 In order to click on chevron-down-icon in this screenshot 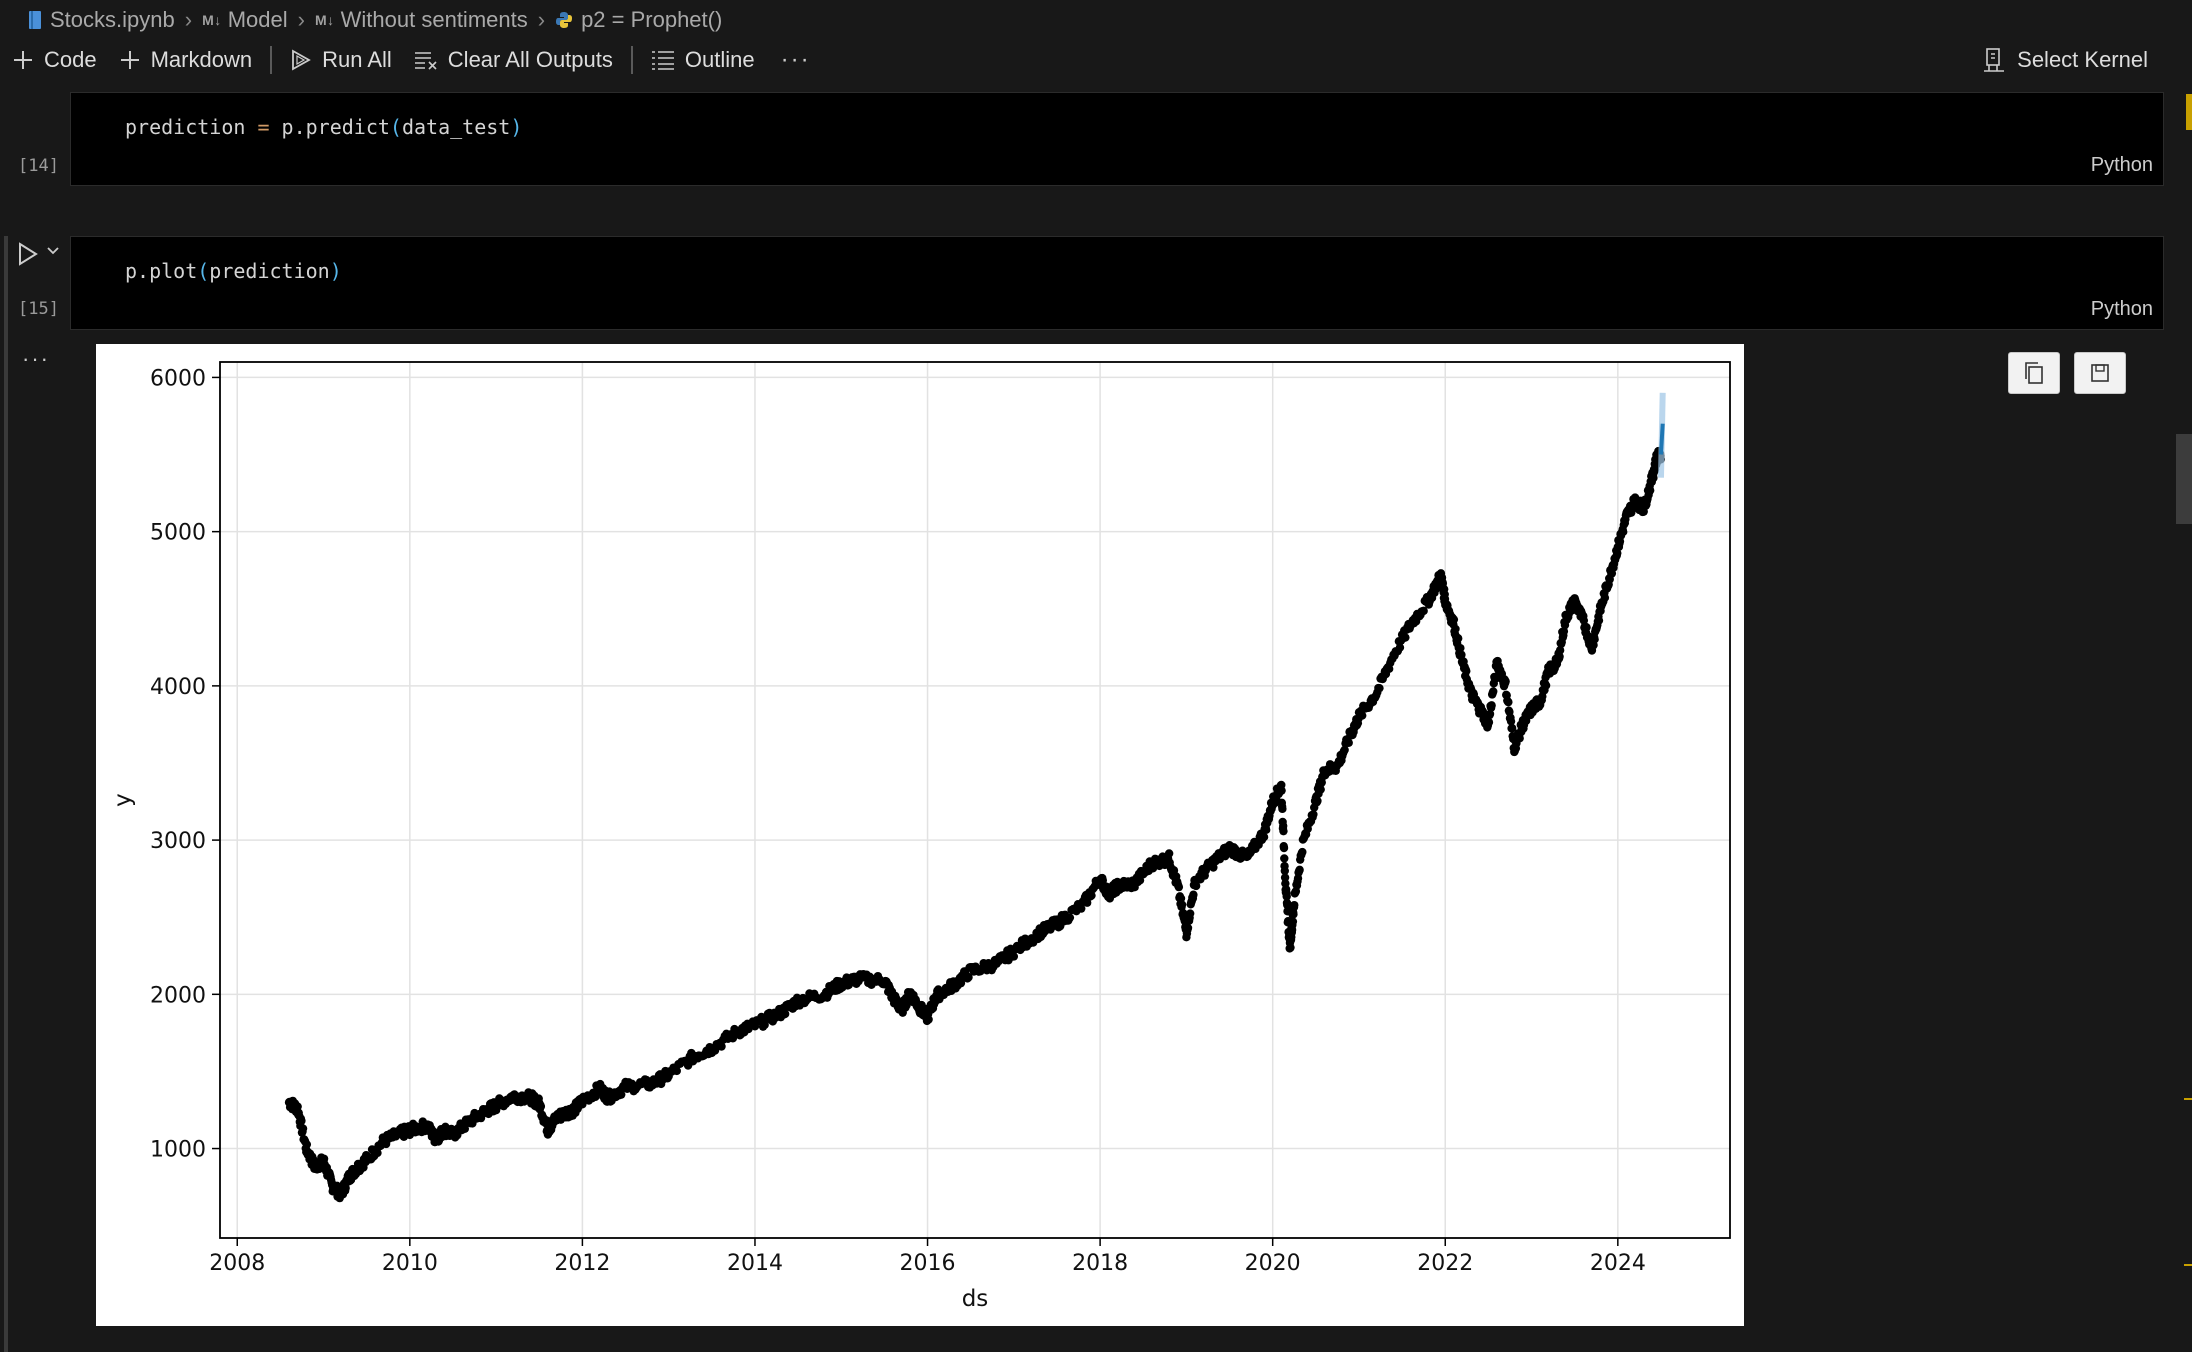, I will do `click(53, 251)`.